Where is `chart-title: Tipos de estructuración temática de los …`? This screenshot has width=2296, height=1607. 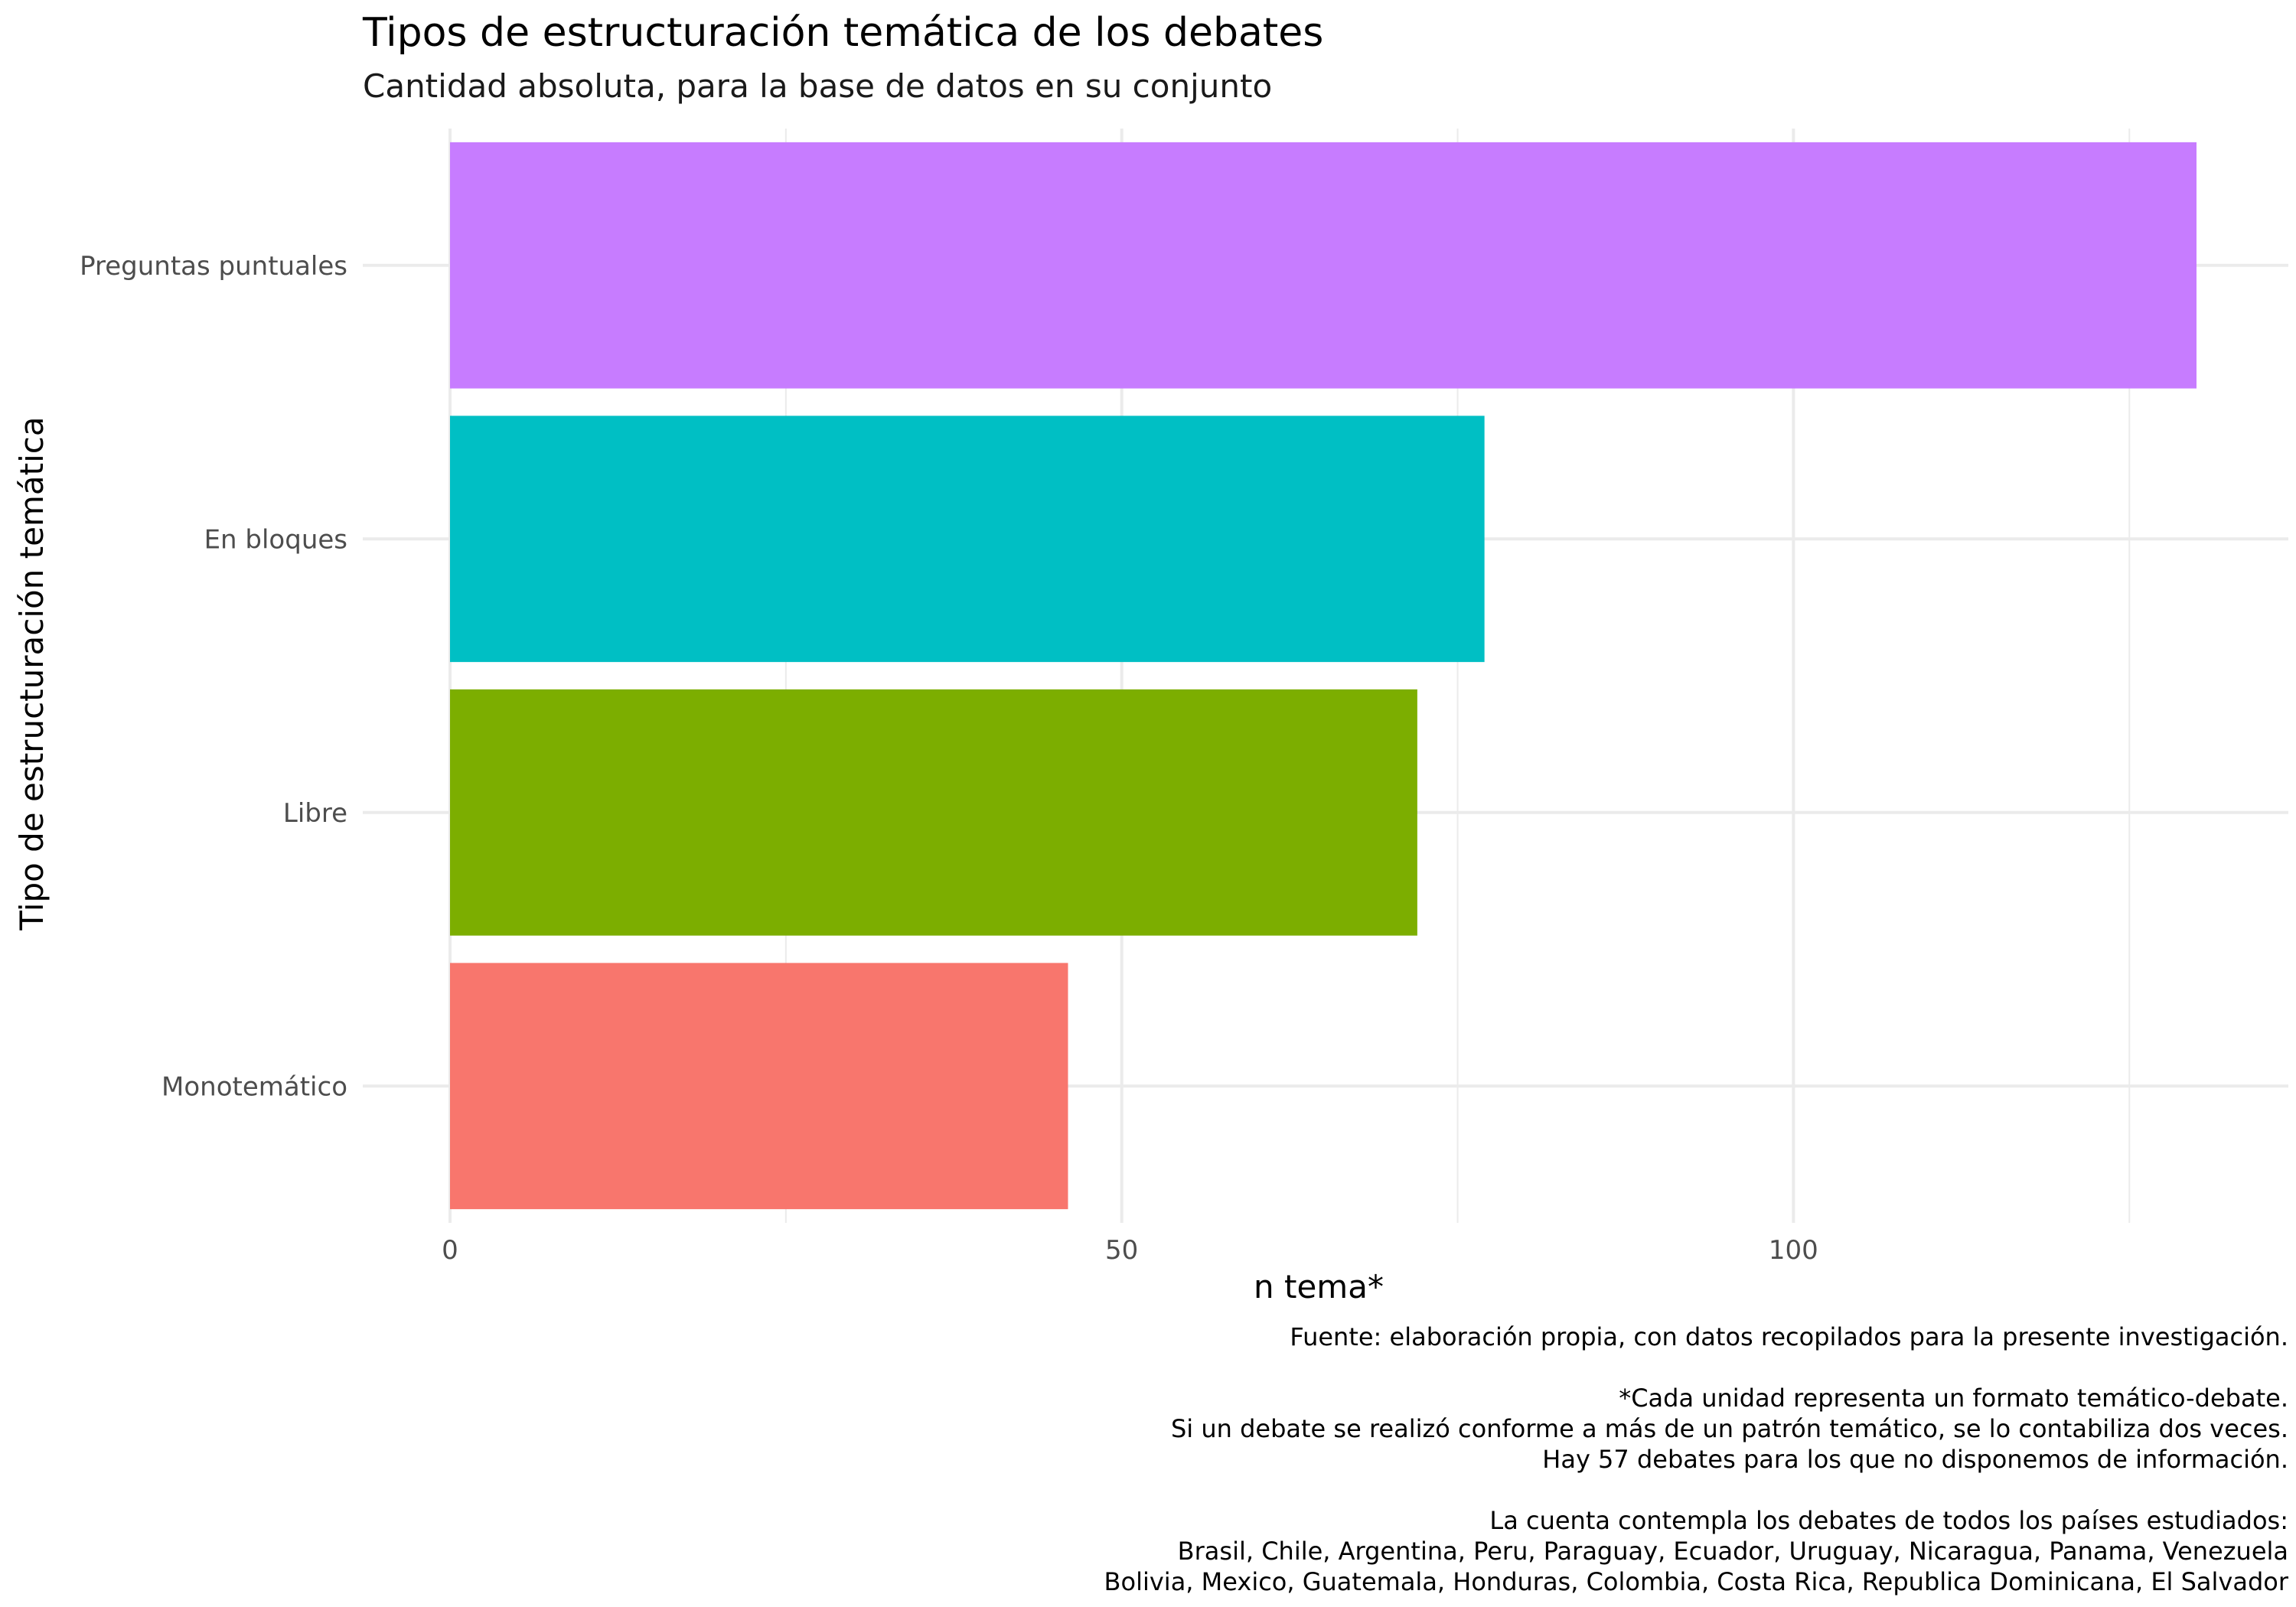 chart-title: Tipos de estructuración temática de los … is located at coordinates (842, 33).